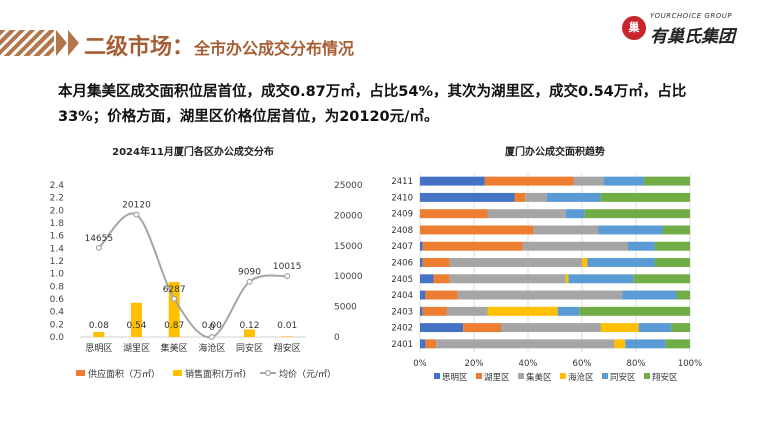  What do you see at coordinates (249, 348) in the screenshot?
I see `x-tick-label: 同安区` at bounding box center [249, 348].